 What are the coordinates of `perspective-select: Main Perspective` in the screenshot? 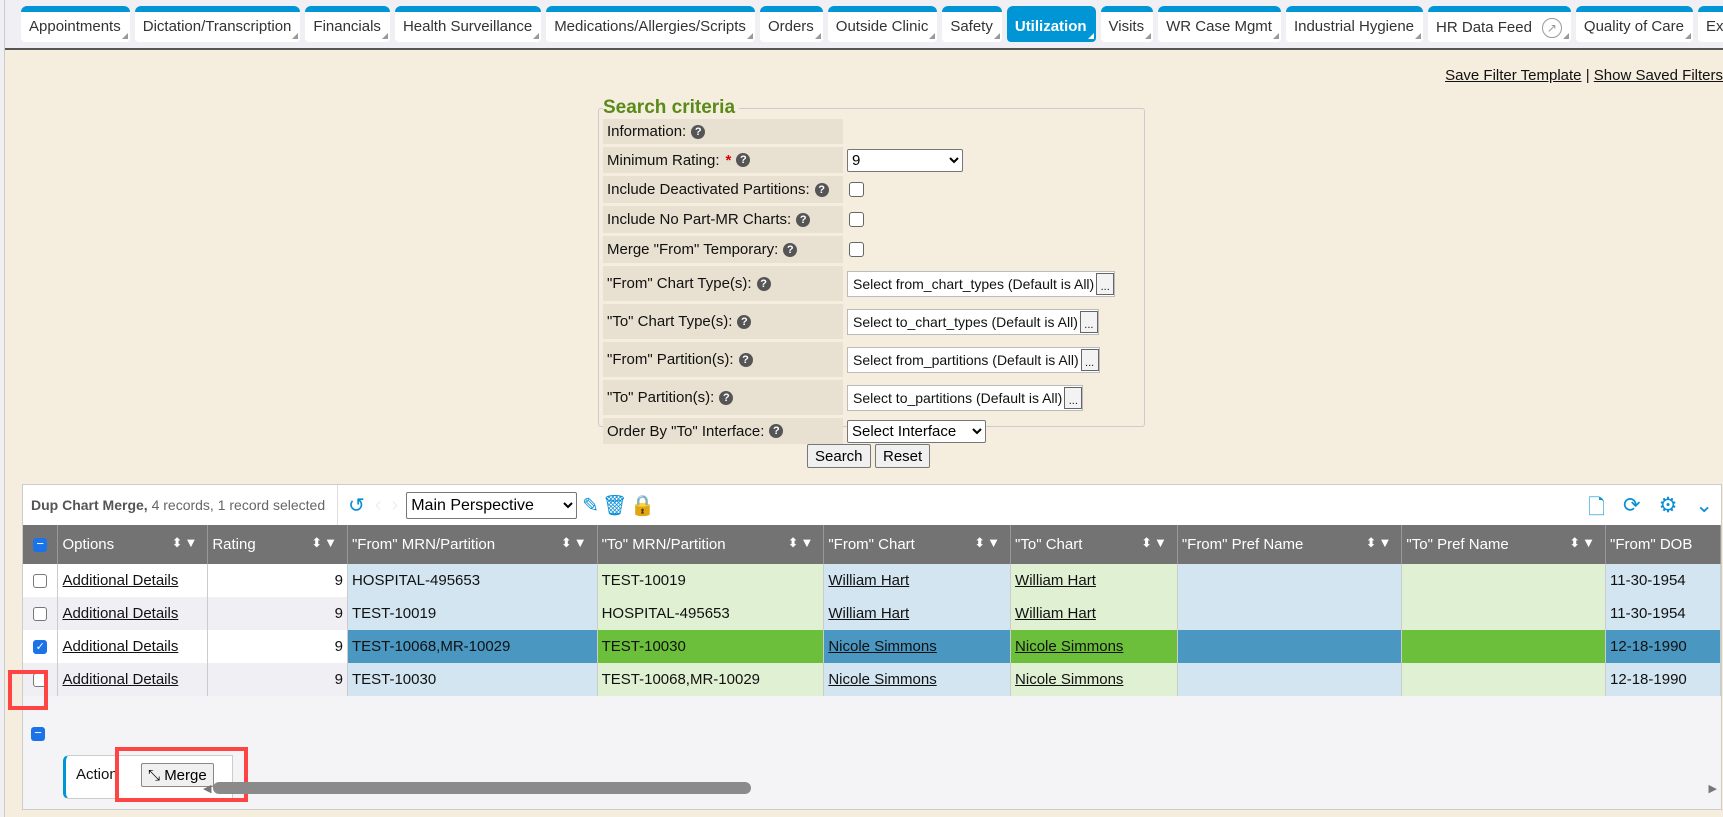 It's located at (492, 505).